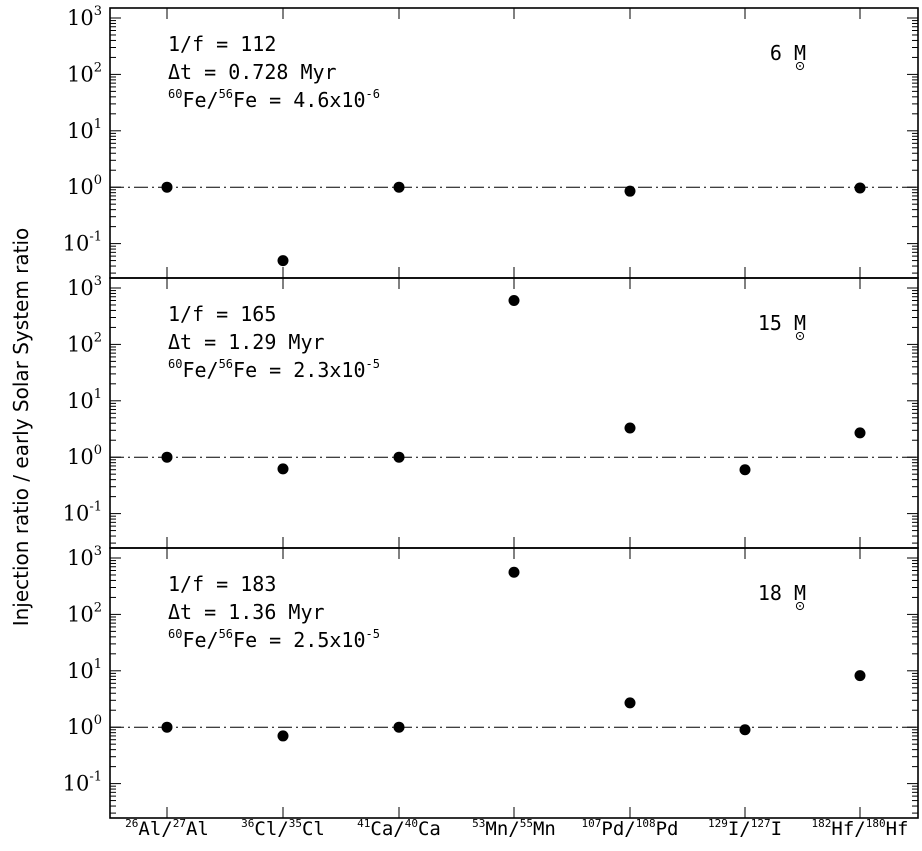  I want to click on x-category-label: 107Pd/108Pd, so click(630, 828).